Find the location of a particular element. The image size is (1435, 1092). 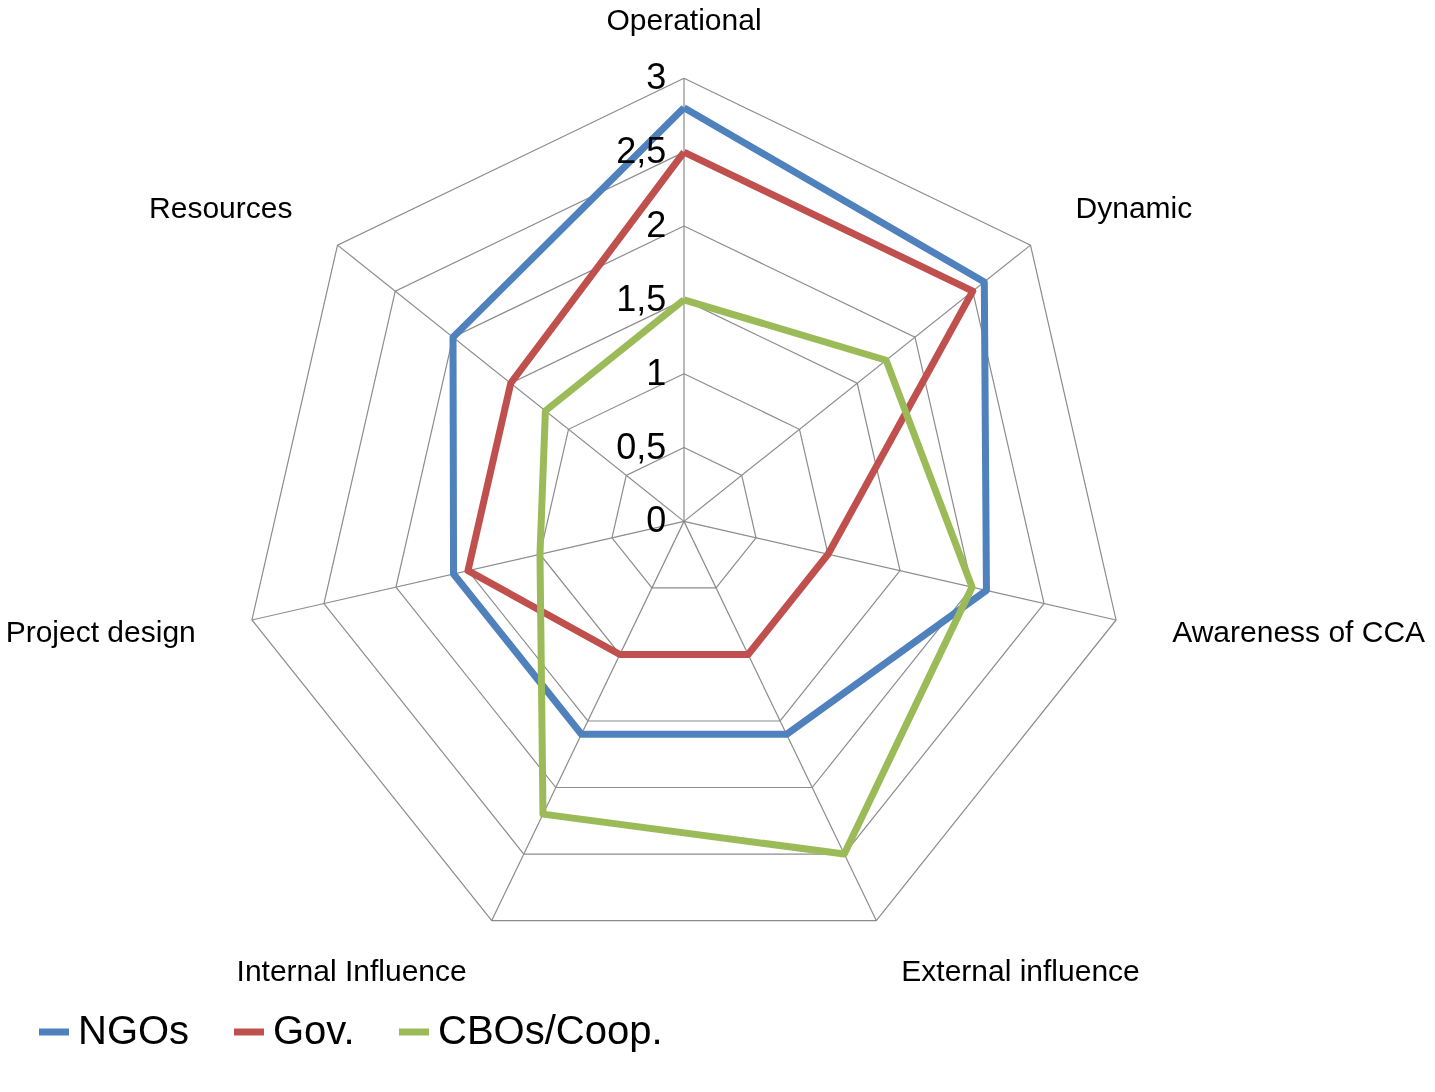

spoke-label: Dynamic is located at coordinates (1134, 208).